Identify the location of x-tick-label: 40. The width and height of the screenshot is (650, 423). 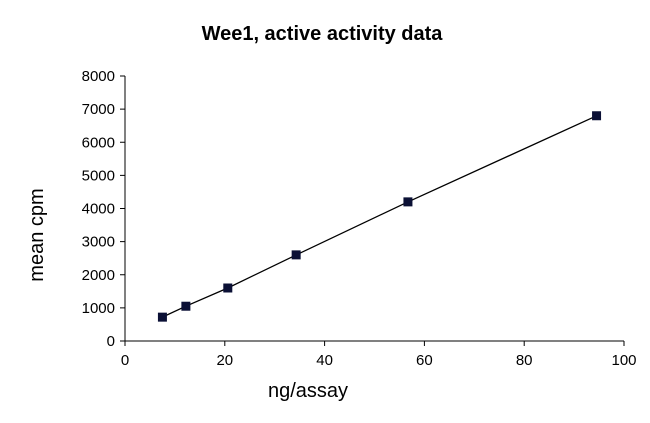
(324, 360).